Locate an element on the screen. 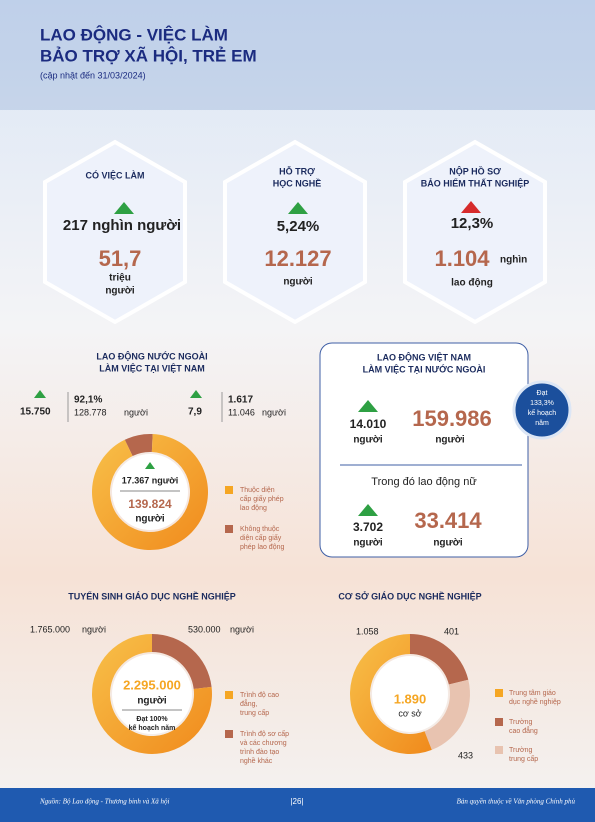 This screenshot has width=595, height=822. facilities: CƠ SỞ GIÁO DỤC NGHỀ NGHIỆP 1.058 401 433 is located at coordinates (420, 675).